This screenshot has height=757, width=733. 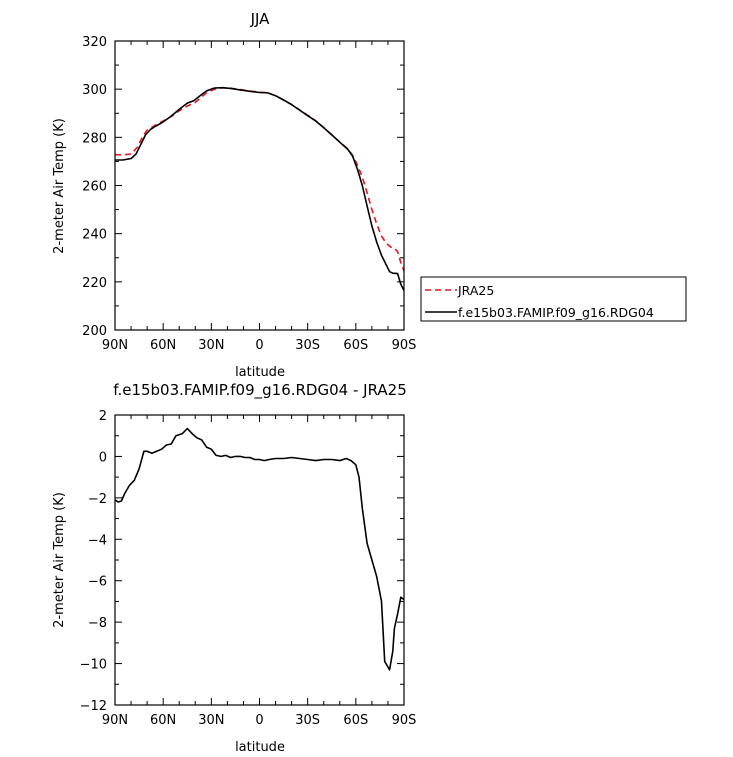 I want to click on bottom-chart-series, so click(x=259, y=549).